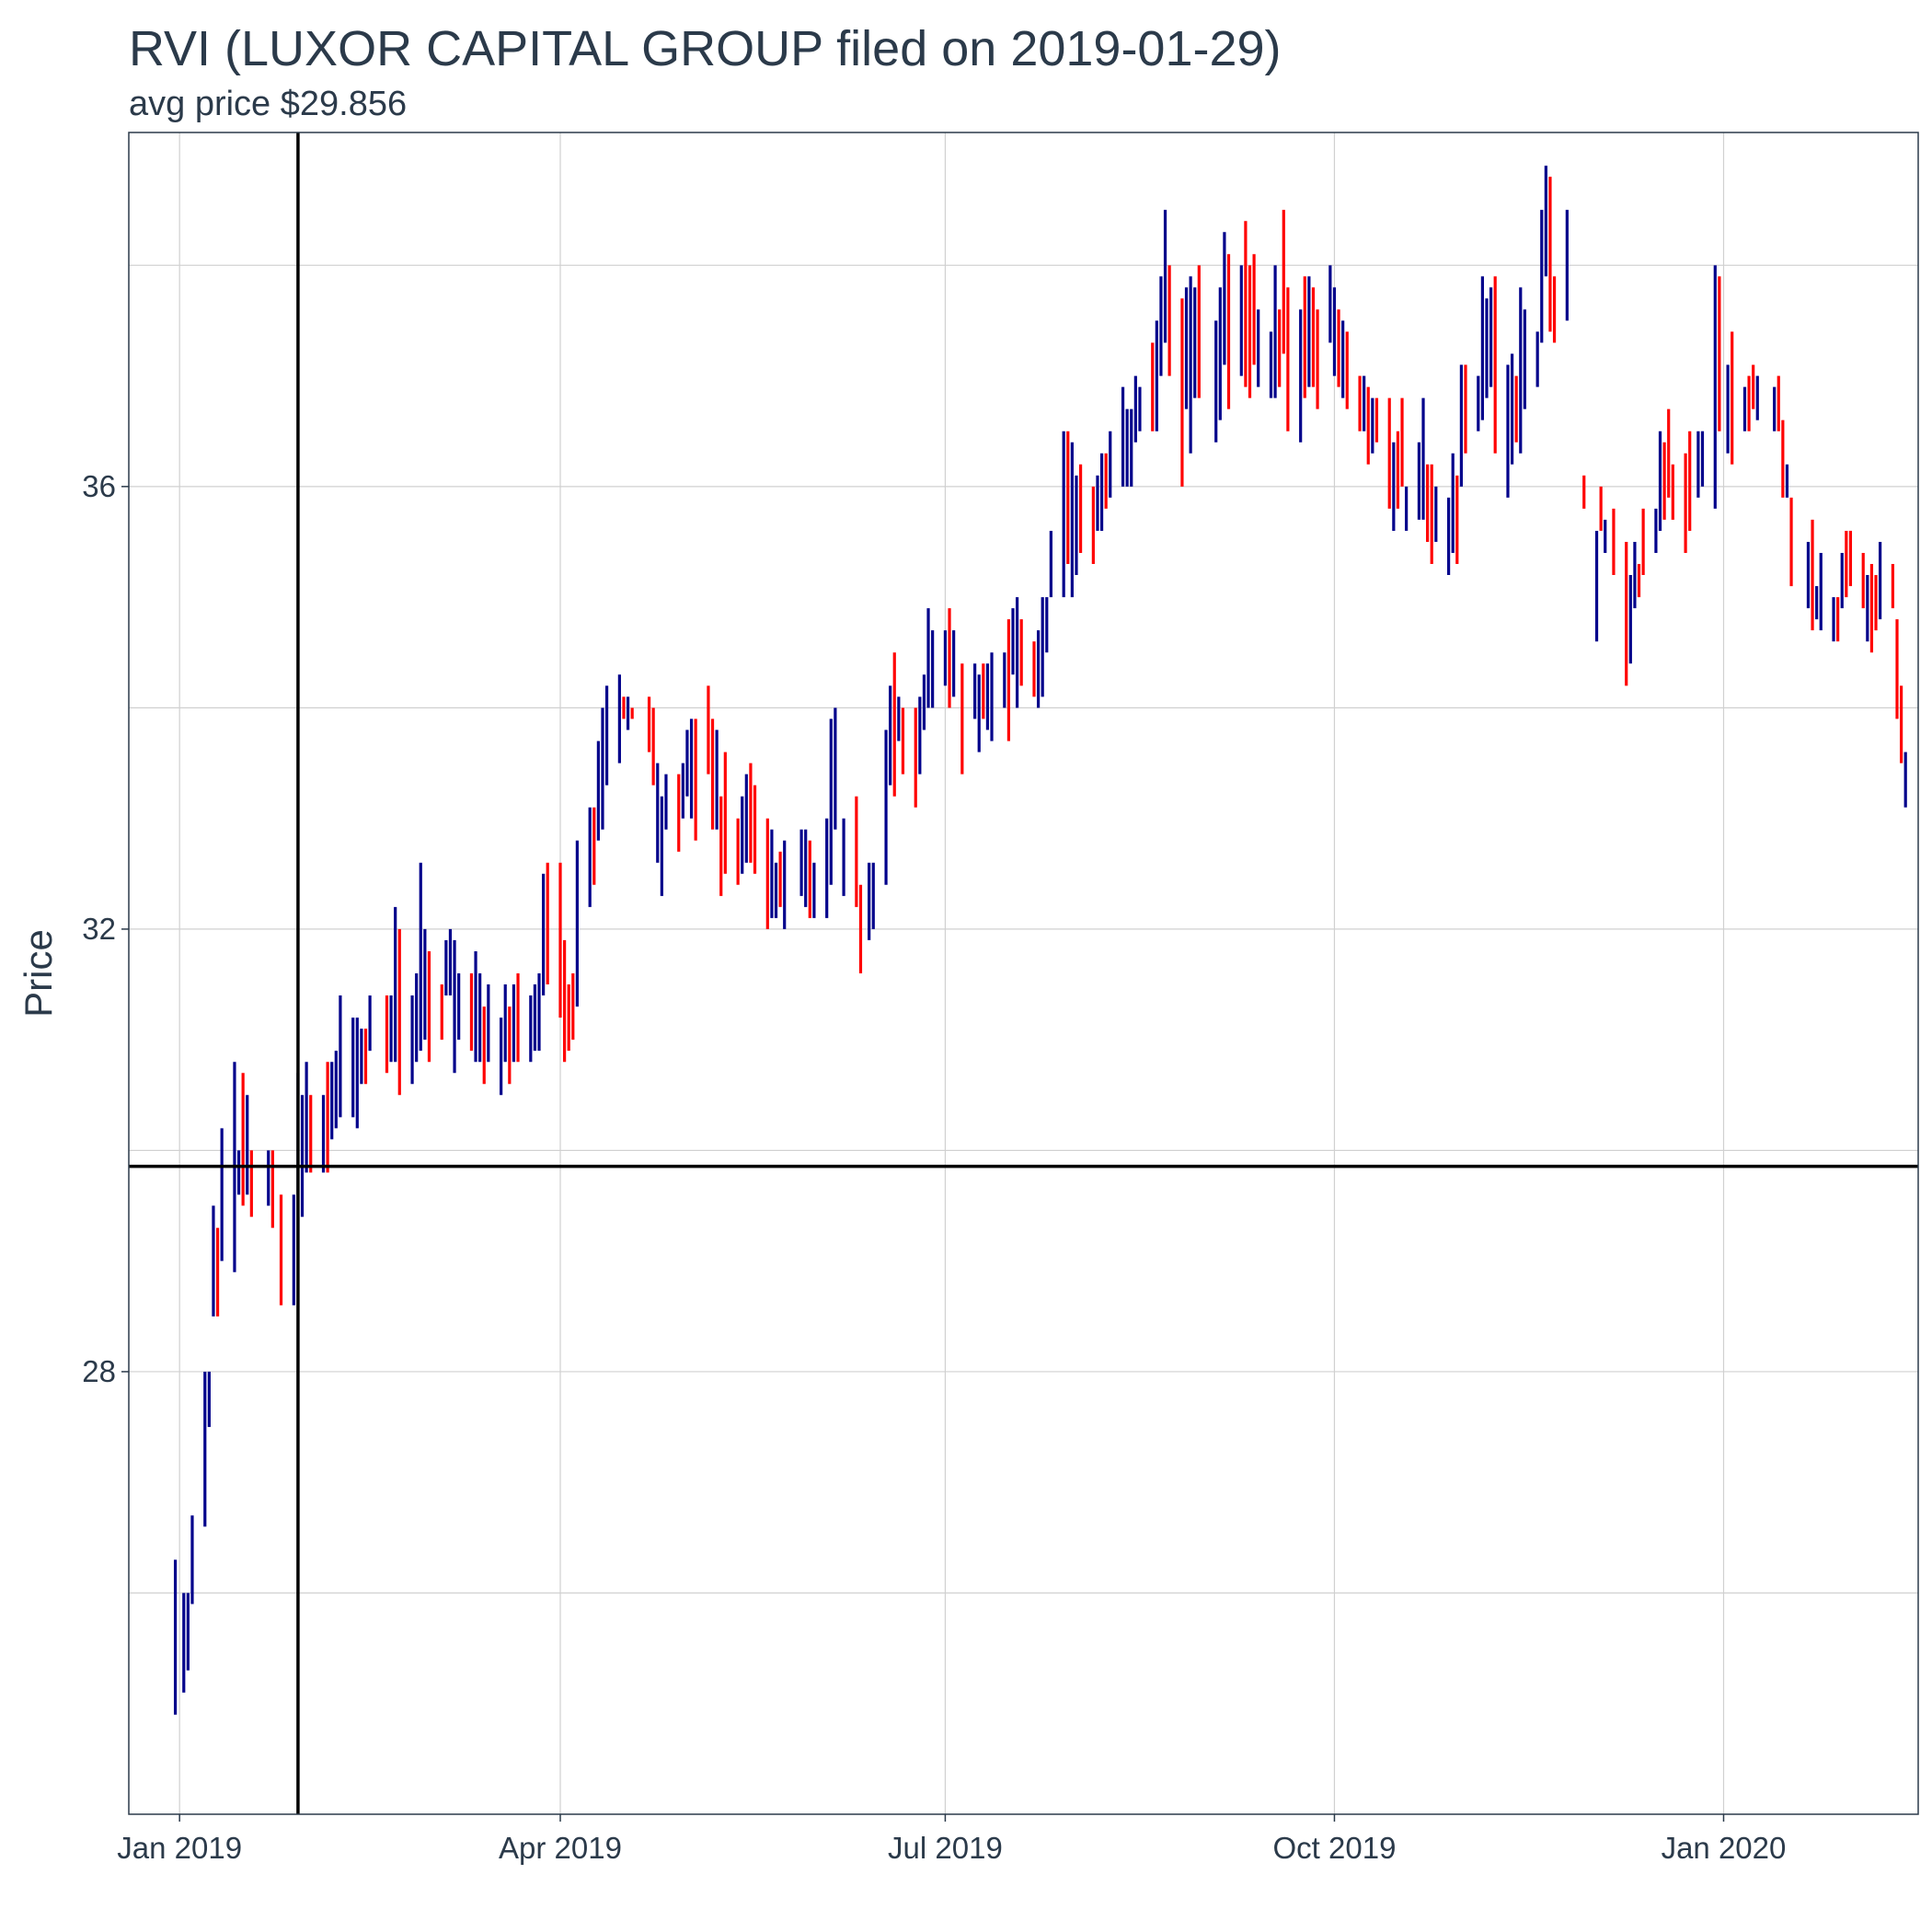  Describe the element at coordinates (1335, 1848) in the screenshot. I see `x-tick-label: Oct 2019` at that location.